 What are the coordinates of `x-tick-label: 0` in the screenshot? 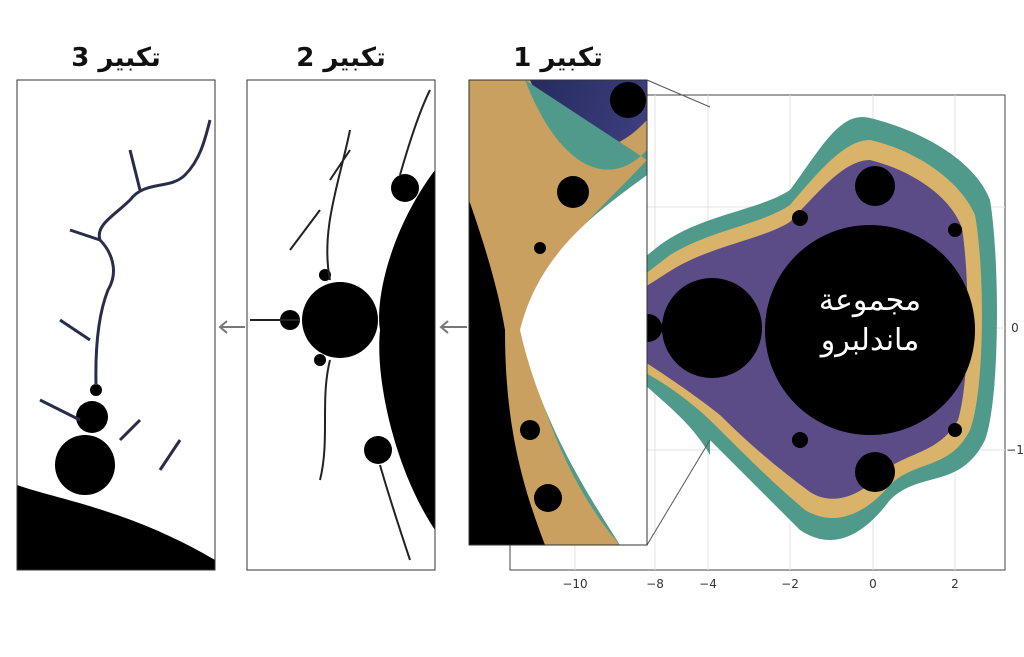 It's located at (873, 584).